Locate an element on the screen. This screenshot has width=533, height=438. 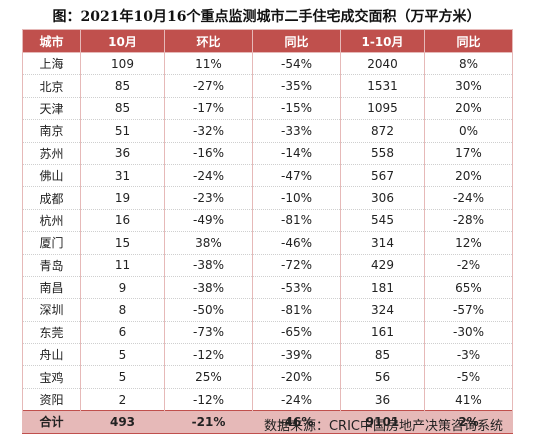
jan-oct-cell: 306 is located at coordinates (382, 198).